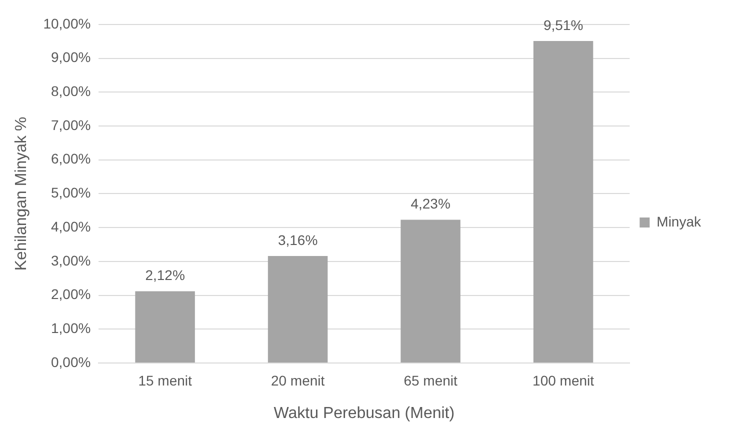 This screenshot has height=435, width=729. What do you see at coordinates (70, 192) in the screenshot?
I see `y-tick-label: 5,00%` at bounding box center [70, 192].